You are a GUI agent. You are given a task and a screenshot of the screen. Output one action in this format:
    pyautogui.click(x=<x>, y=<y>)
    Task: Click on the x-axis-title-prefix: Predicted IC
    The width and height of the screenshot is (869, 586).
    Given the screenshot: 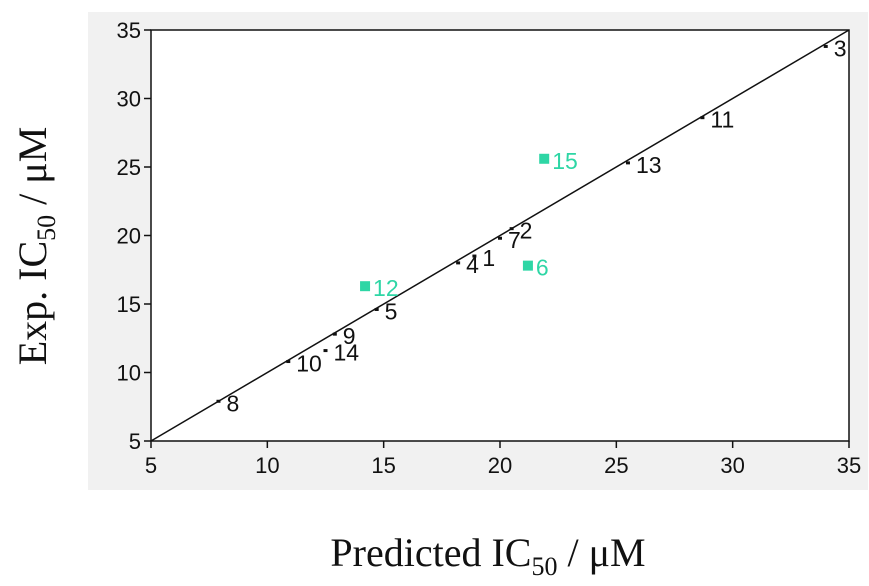 What is the action you would take?
    pyautogui.click(x=430, y=552)
    